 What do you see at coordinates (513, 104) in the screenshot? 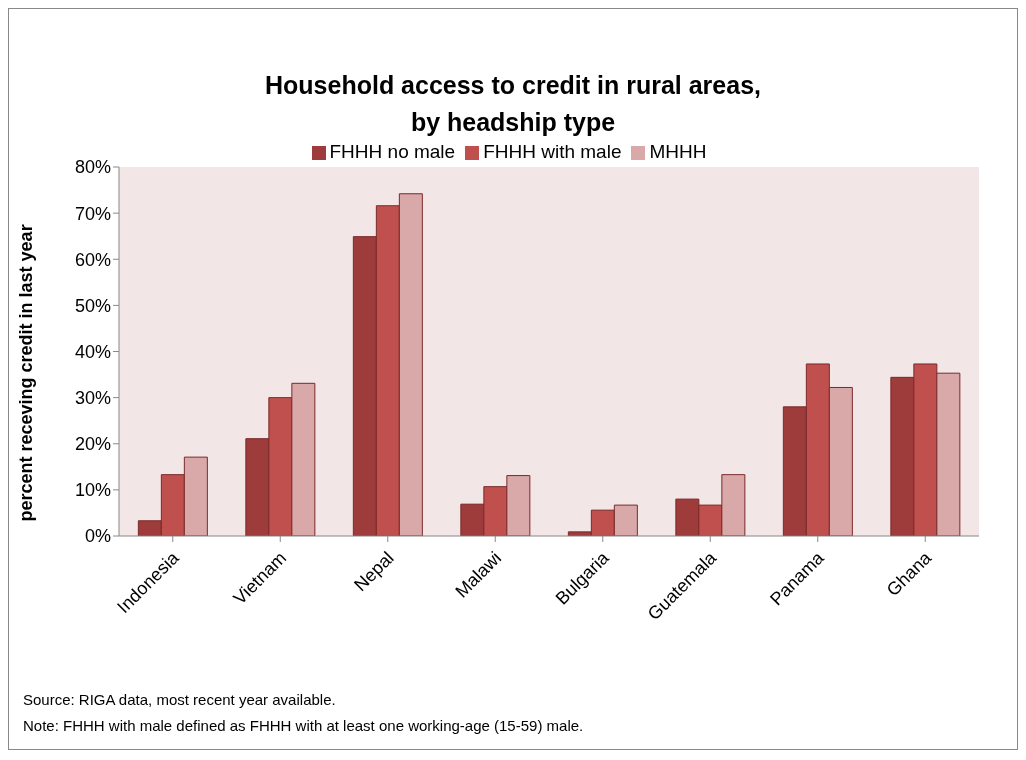
I see `chart-title: Household access to credit in rural areas, by headship type` at bounding box center [513, 104].